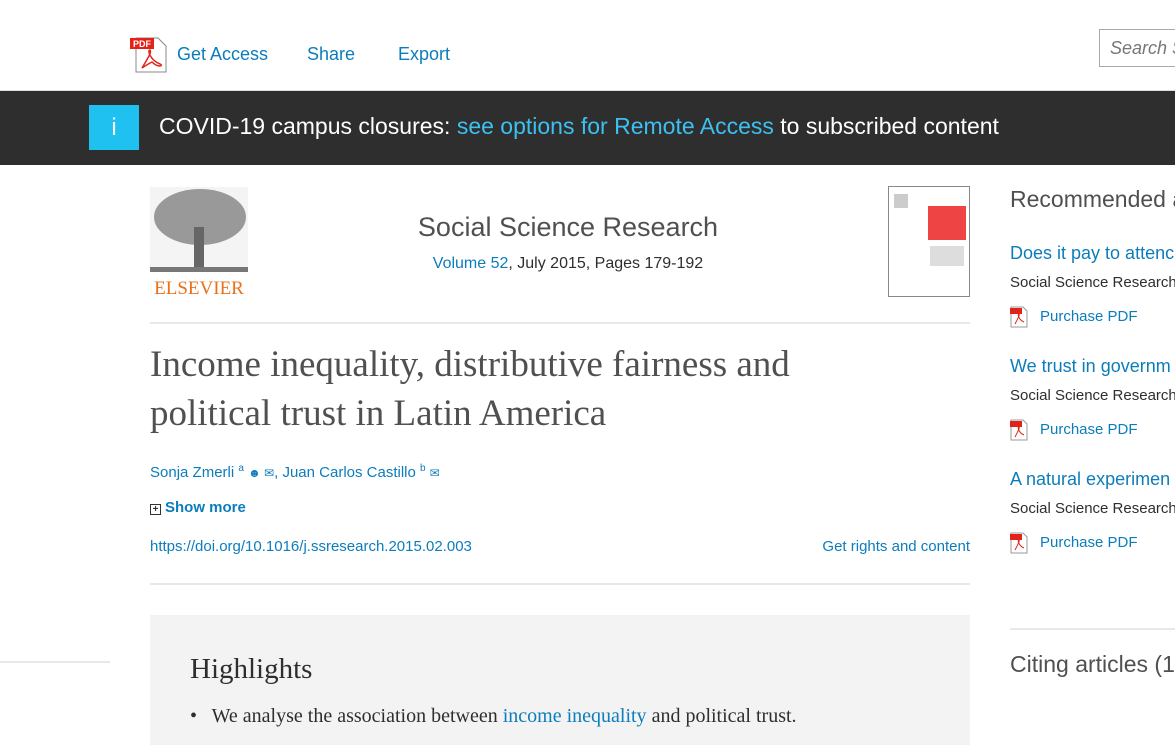 The width and height of the screenshot is (1175, 745). I want to click on export: Export, so click(424, 54).